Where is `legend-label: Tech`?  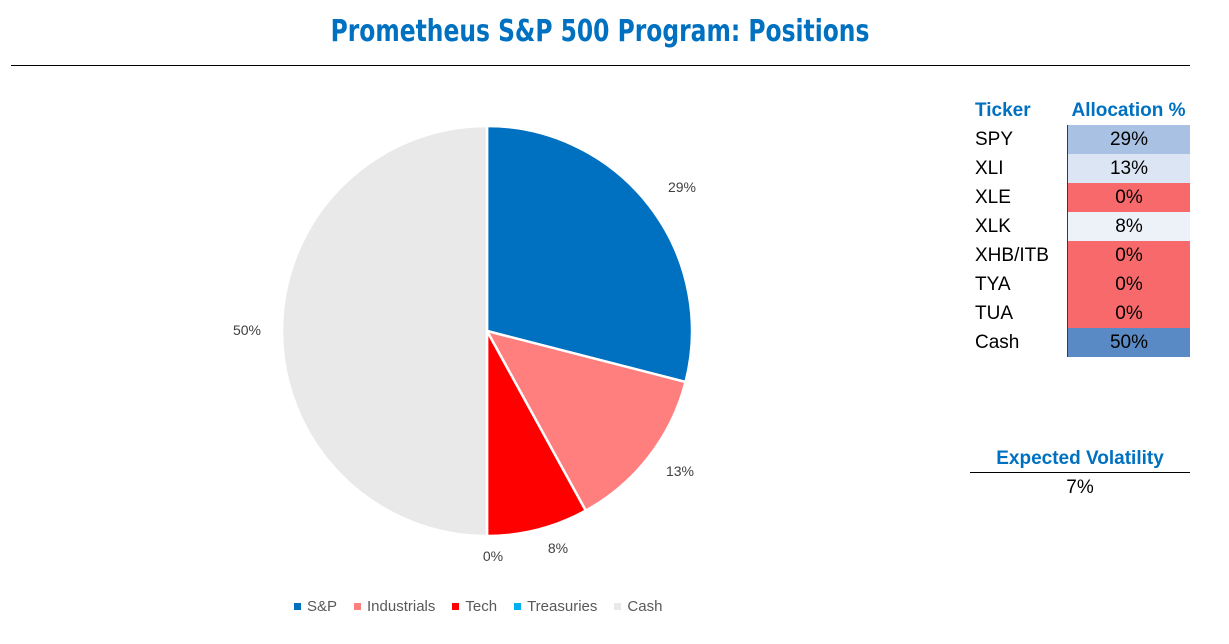 legend-label: Tech is located at coordinates (481, 606).